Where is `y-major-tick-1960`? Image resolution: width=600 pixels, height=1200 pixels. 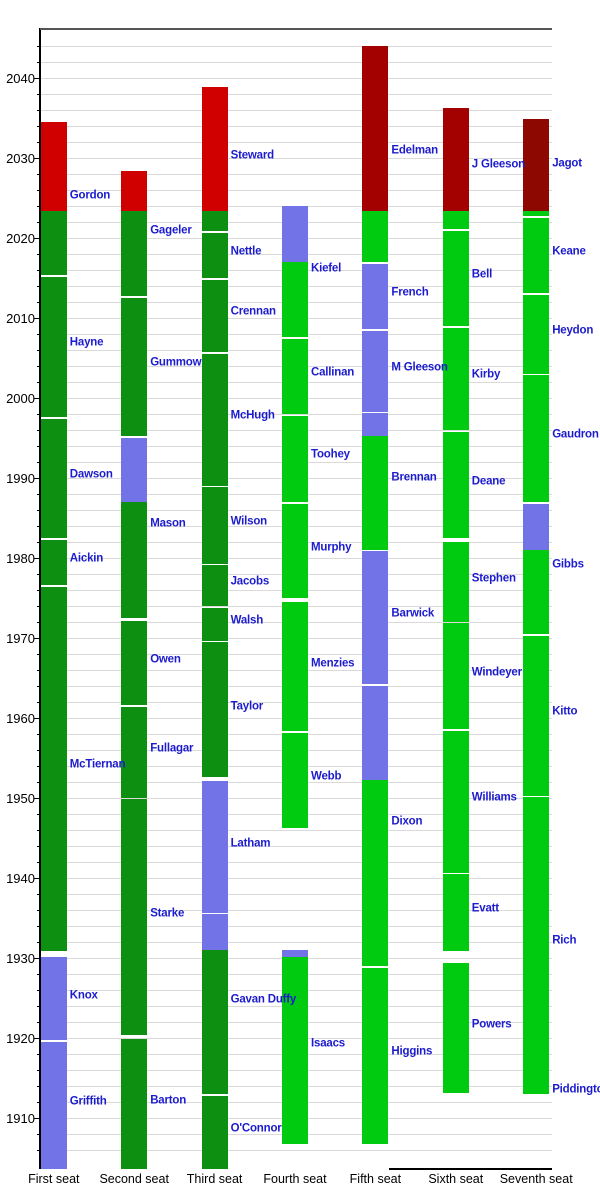
y-major-tick-1960 is located at coordinates (36, 719).